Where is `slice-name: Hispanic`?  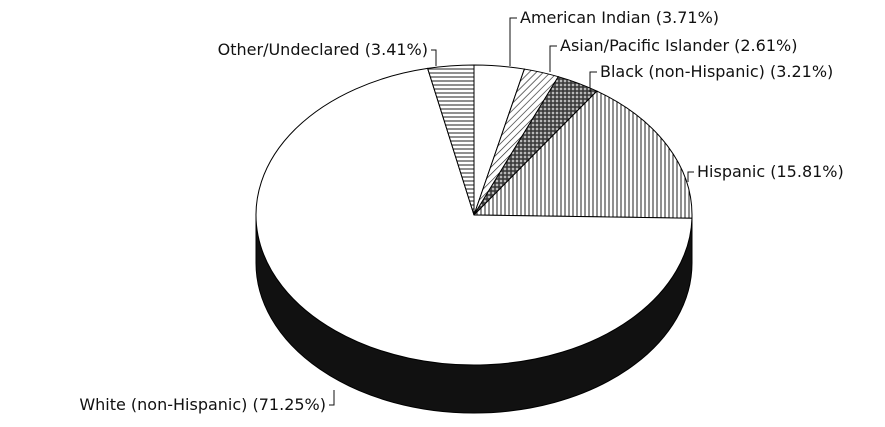
slice-name: Hispanic is located at coordinates (731, 171).